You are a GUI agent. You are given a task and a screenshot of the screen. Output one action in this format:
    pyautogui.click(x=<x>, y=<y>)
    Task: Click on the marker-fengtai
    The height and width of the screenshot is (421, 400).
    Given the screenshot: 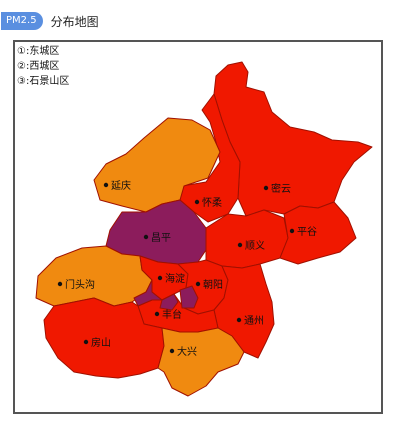 What is the action you would take?
    pyautogui.click(x=157, y=314)
    